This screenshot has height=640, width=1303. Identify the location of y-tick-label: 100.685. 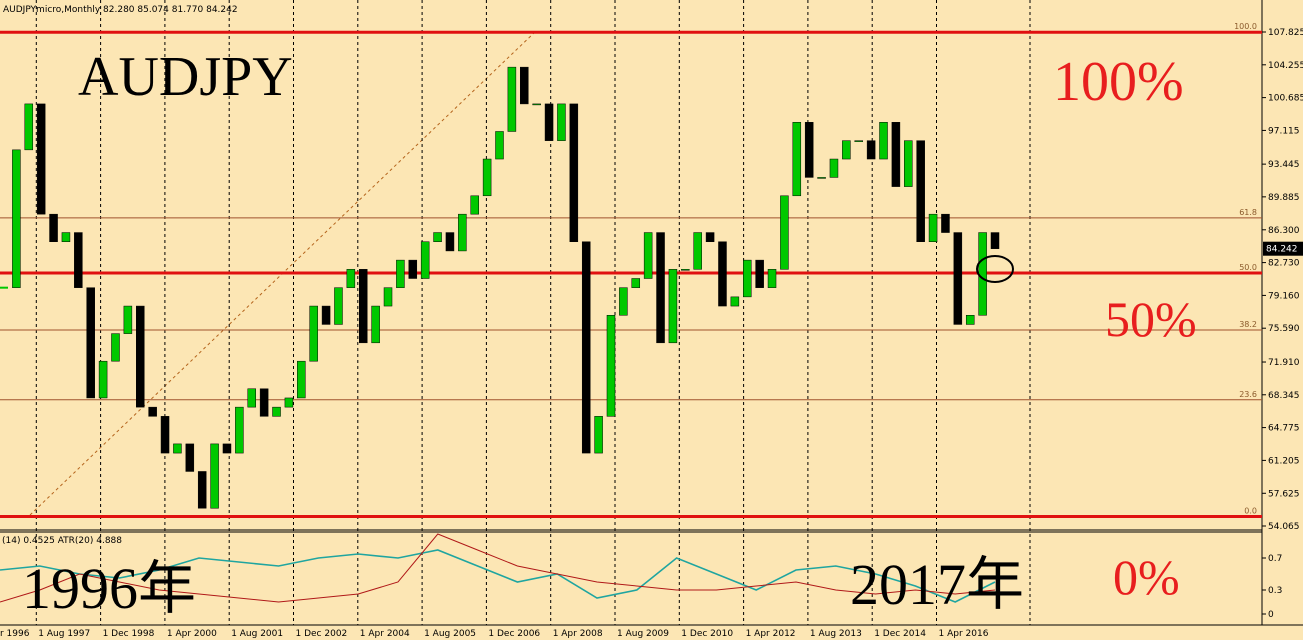
(1285, 99).